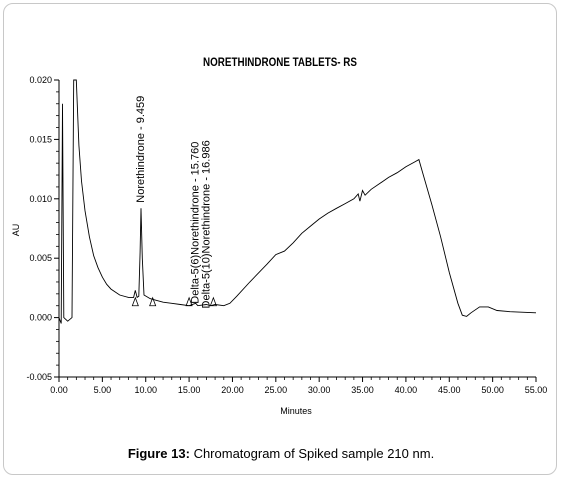  What do you see at coordinates (280, 62) in the screenshot?
I see `chart-title: NORETHINDRONE TABLETS- RS` at bounding box center [280, 62].